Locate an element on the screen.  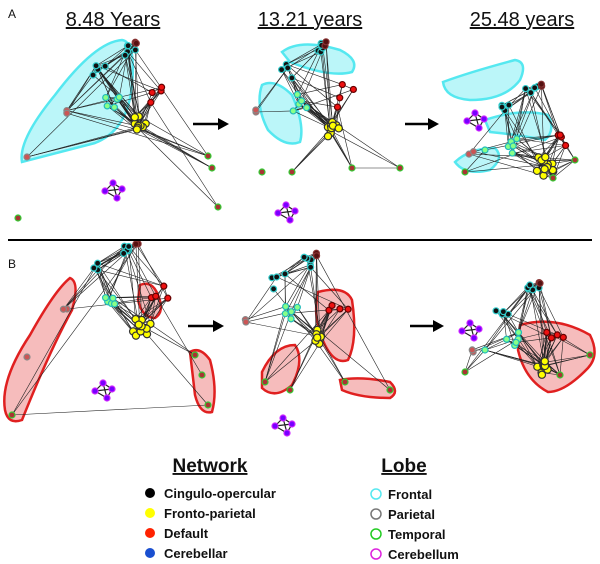
legend-network-title: Network is located at coordinates (210, 466).